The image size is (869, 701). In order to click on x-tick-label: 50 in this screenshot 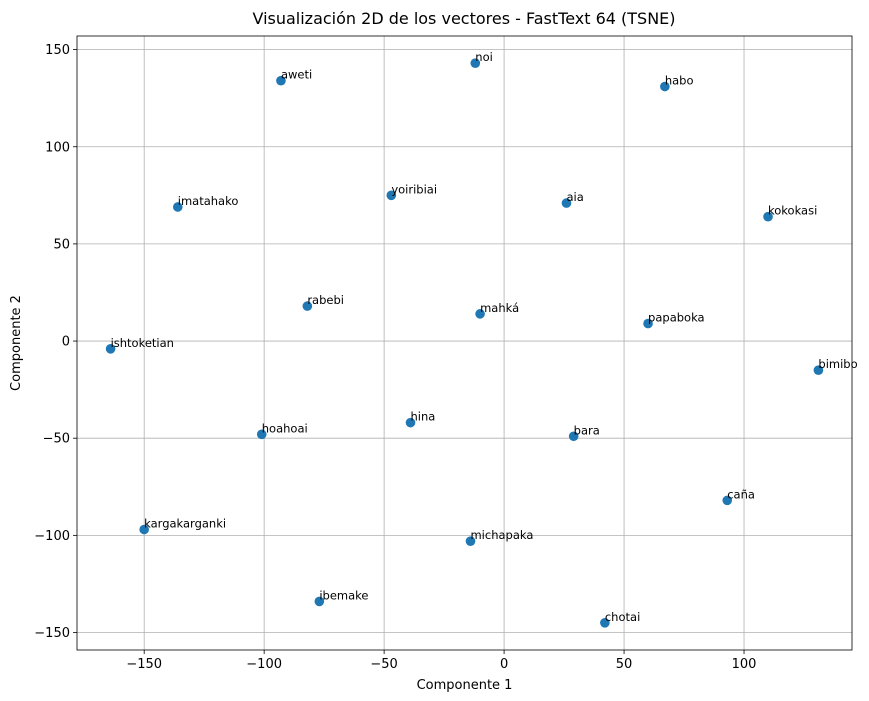, I will do `click(624, 664)`.